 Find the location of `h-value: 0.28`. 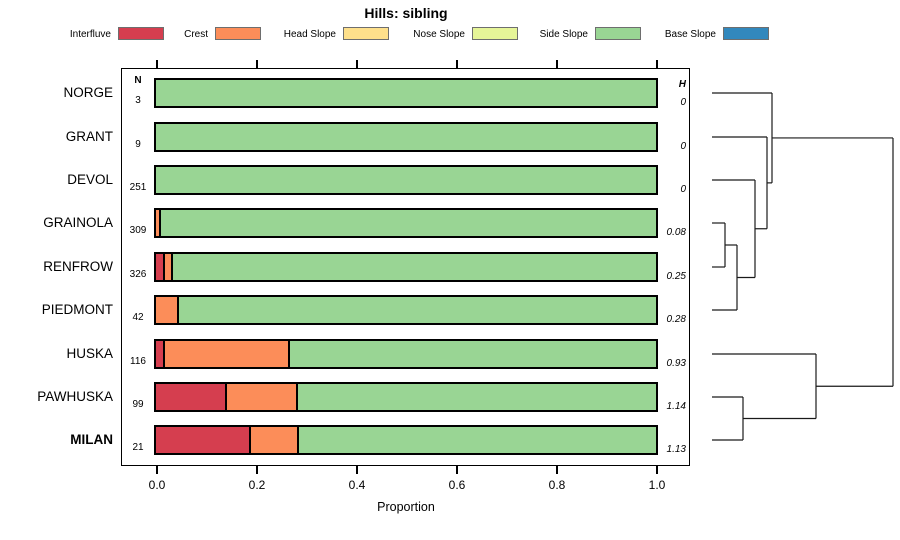

h-value: 0.28 is located at coordinates (676, 319).